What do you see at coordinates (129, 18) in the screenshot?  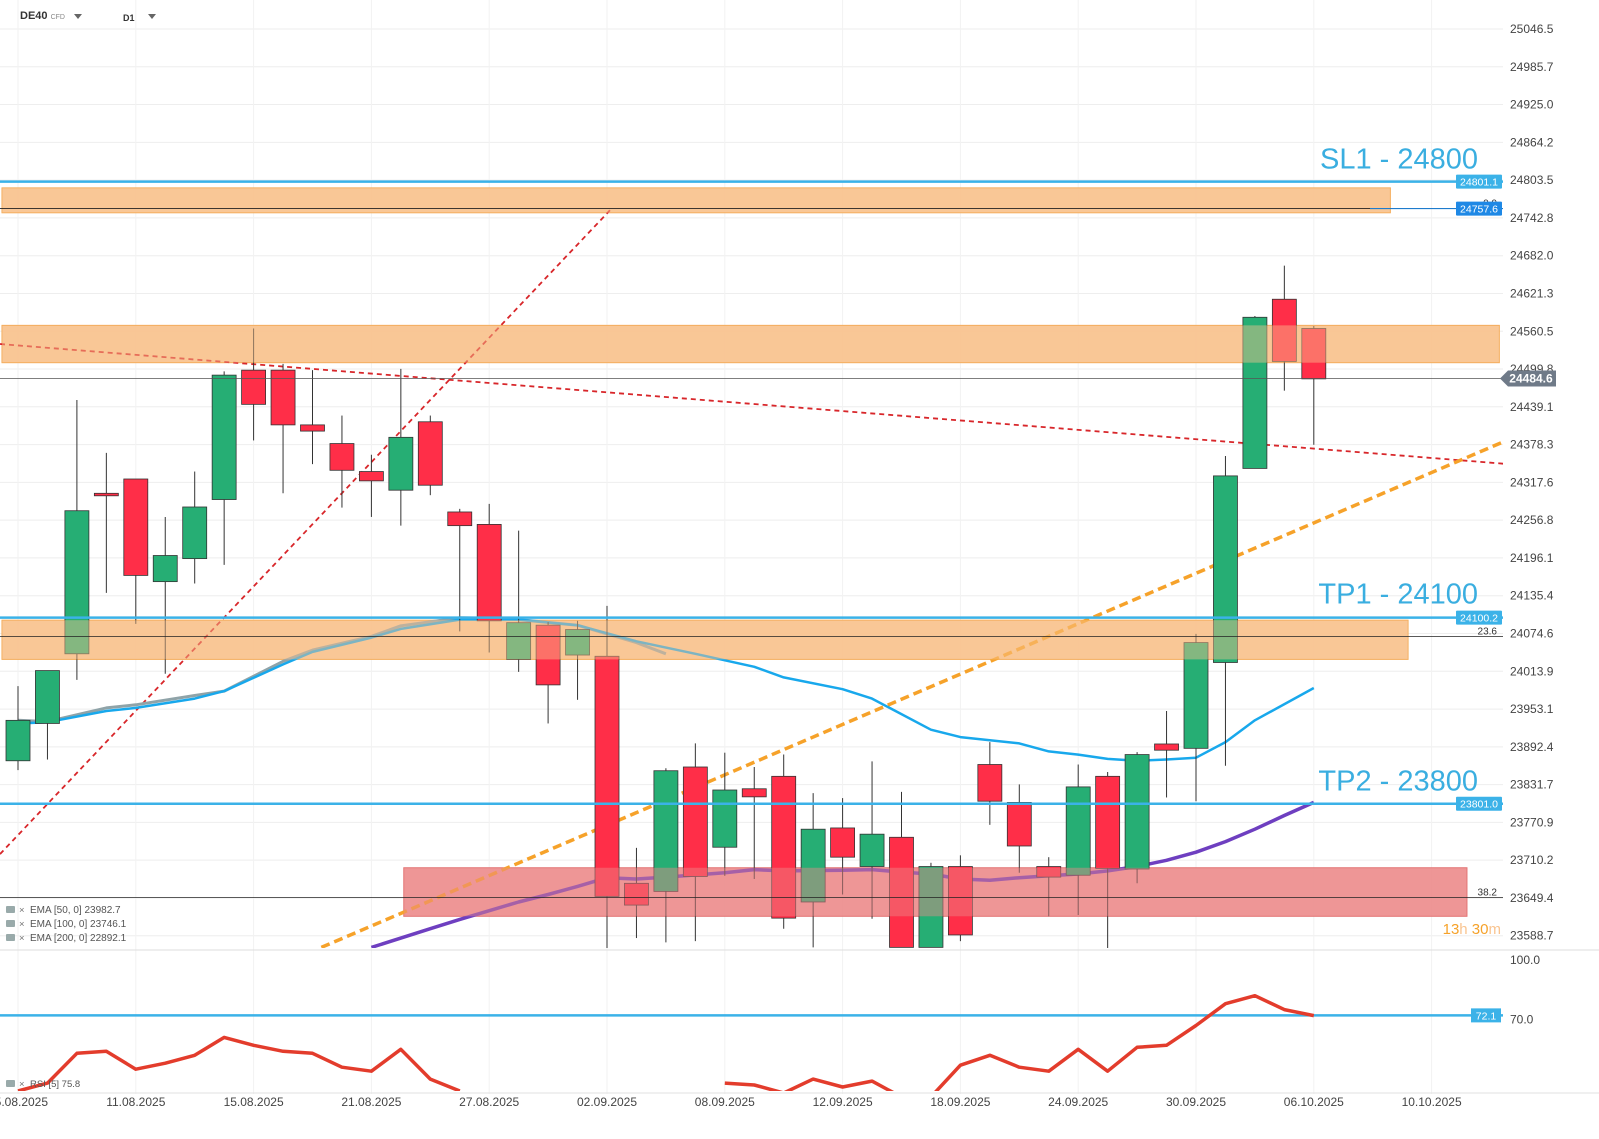 I see `timeframe-selector: D1` at bounding box center [129, 18].